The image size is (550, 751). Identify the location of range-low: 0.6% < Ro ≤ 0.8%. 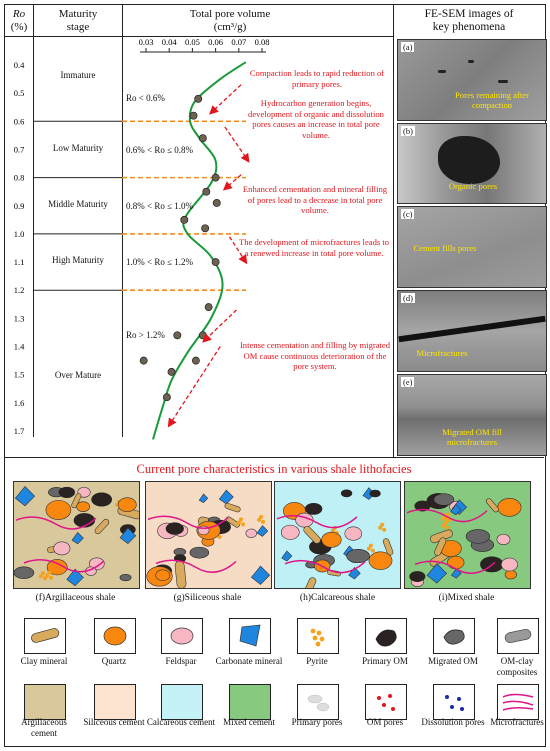
(160, 150).